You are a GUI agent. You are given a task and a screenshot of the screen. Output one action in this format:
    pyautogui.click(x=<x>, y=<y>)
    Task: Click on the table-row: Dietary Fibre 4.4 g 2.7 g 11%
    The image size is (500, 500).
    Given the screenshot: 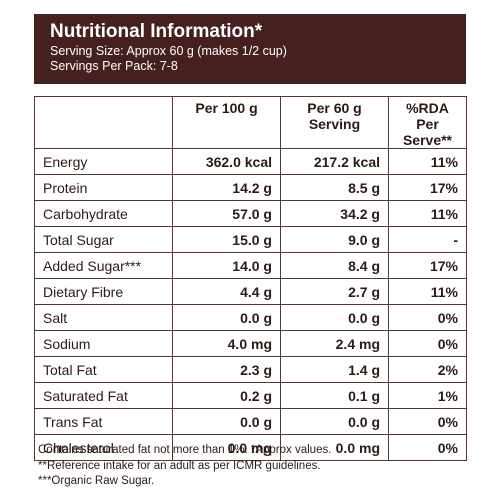 What is the action you would take?
    pyautogui.click(x=250, y=291)
    